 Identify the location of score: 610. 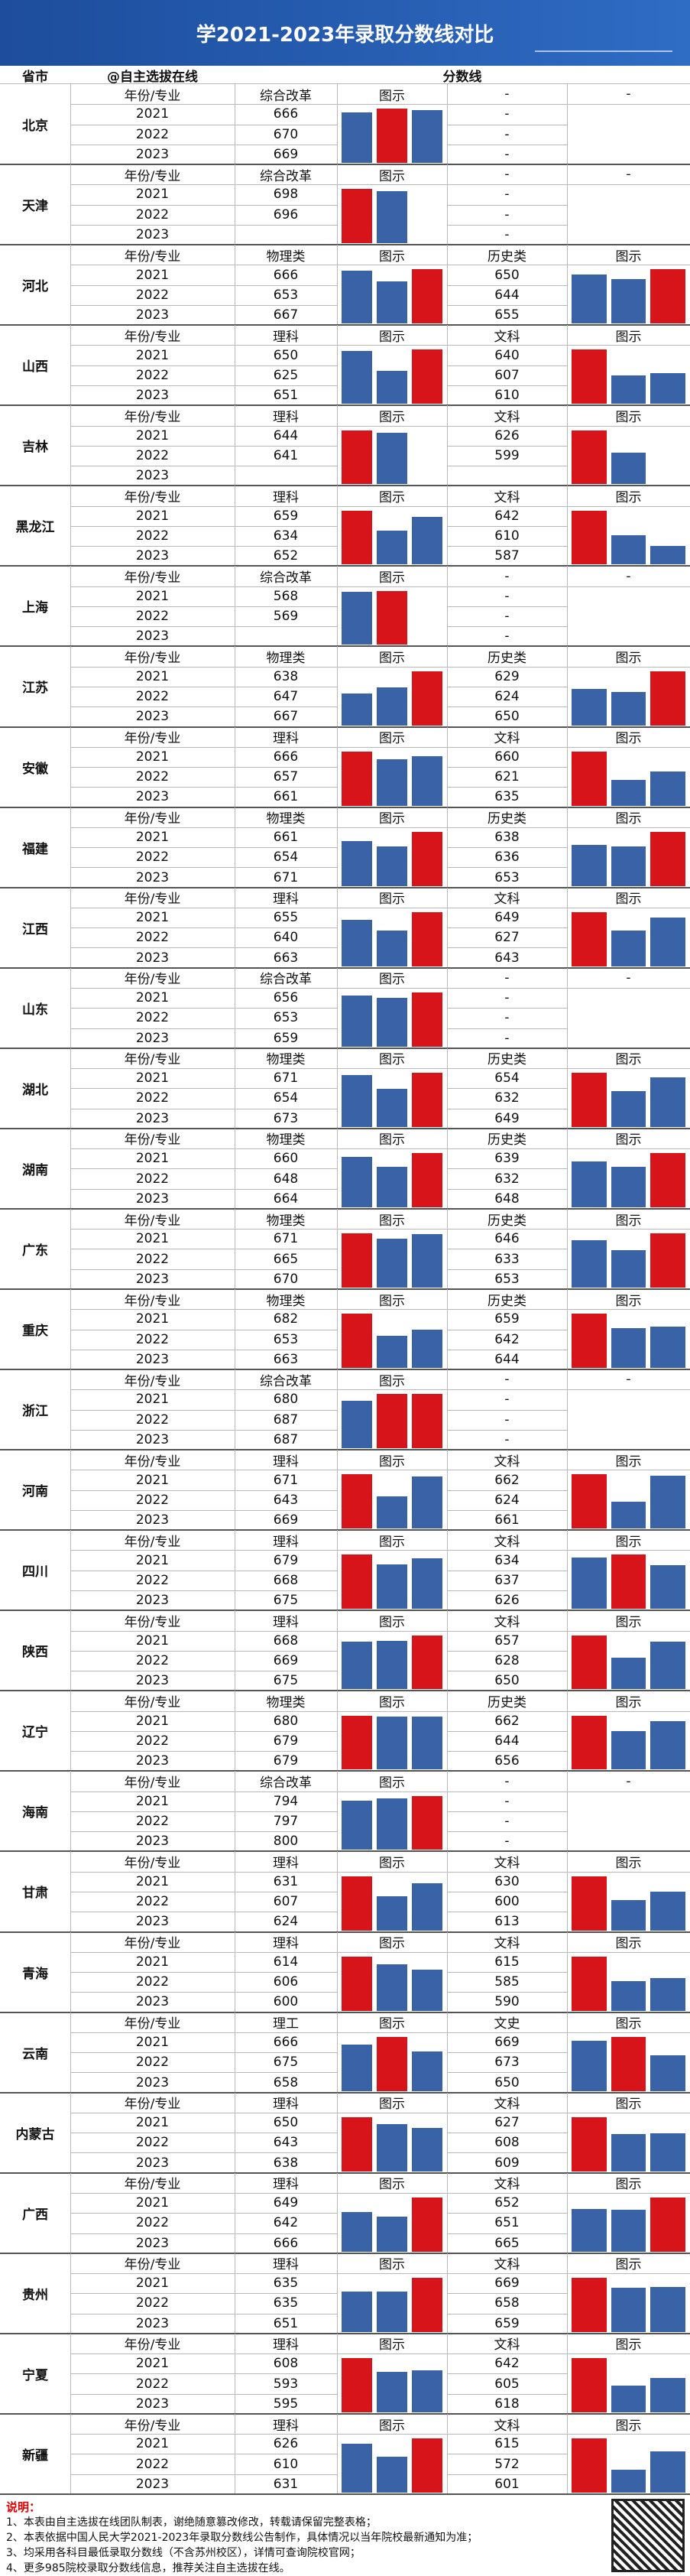
(507, 396).